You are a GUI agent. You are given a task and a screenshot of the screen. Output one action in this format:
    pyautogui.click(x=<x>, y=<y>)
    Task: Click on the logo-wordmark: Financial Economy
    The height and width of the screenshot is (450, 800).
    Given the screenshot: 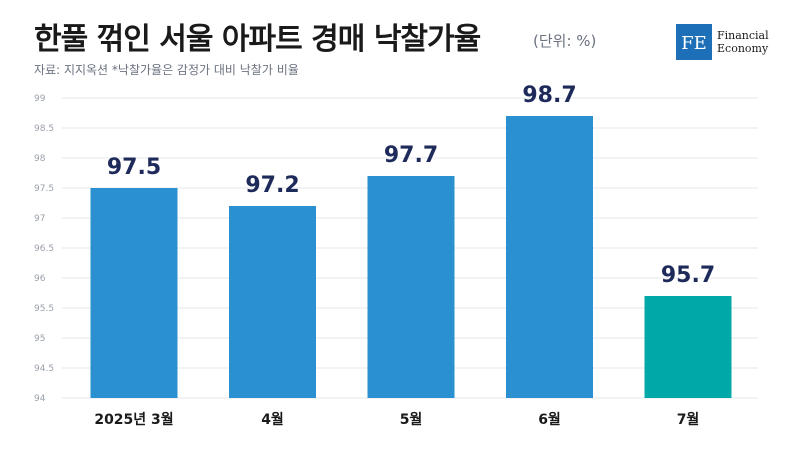 What is the action you would take?
    pyautogui.click(x=743, y=42)
    